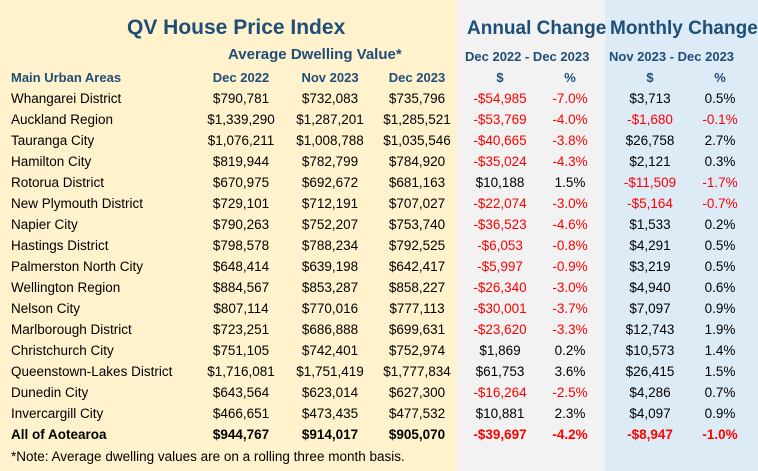 This screenshot has height=471, width=758. I want to click on value-nov2023: $686,888, so click(330, 329).